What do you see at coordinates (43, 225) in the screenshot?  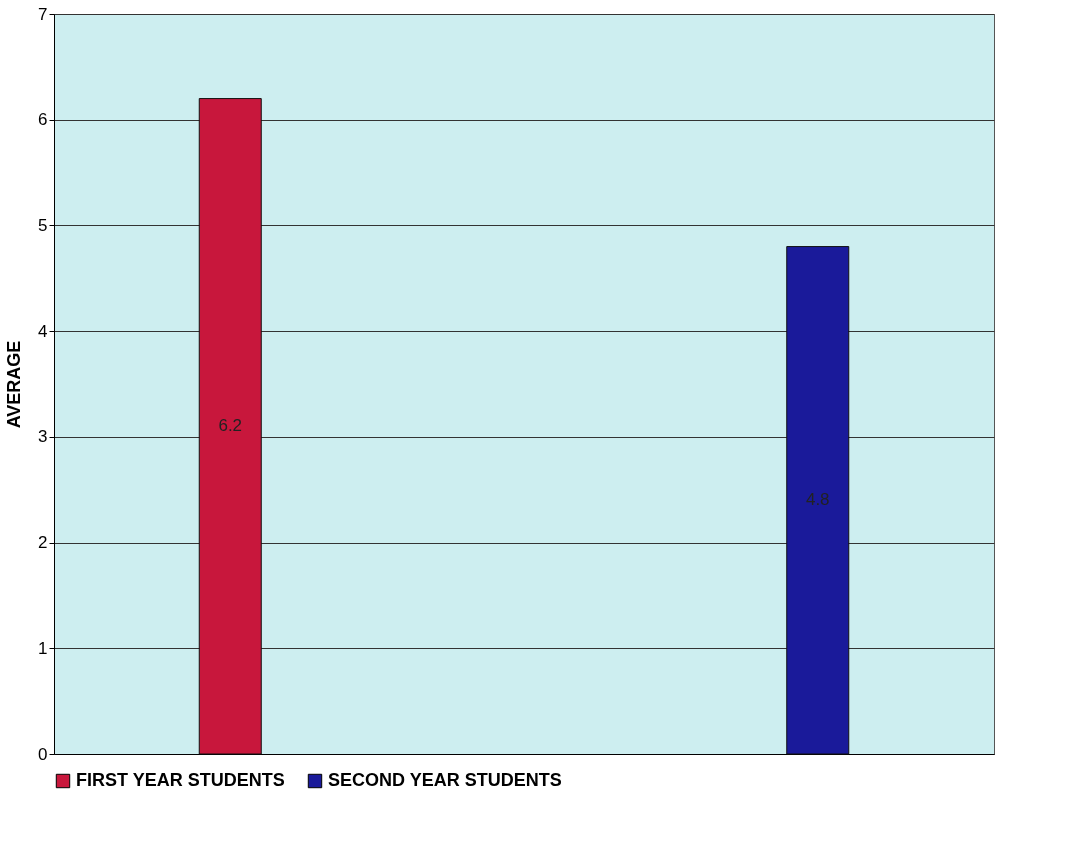 I see `y-tick-label: 5` at bounding box center [43, 225].